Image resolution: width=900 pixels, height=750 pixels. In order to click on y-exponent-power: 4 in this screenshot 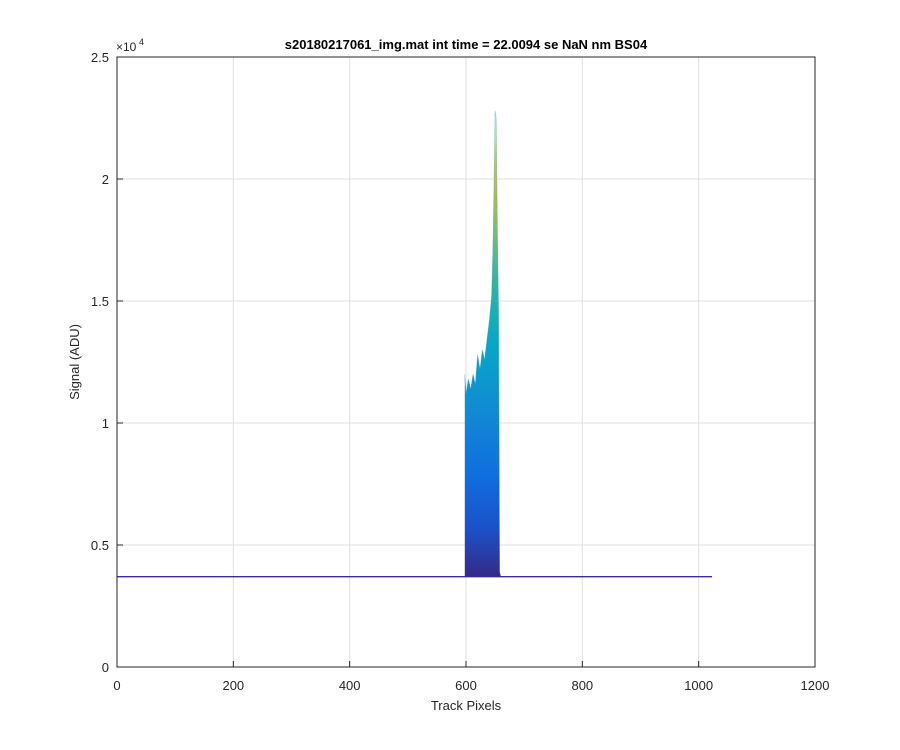, I will do `click(141, 42)`.